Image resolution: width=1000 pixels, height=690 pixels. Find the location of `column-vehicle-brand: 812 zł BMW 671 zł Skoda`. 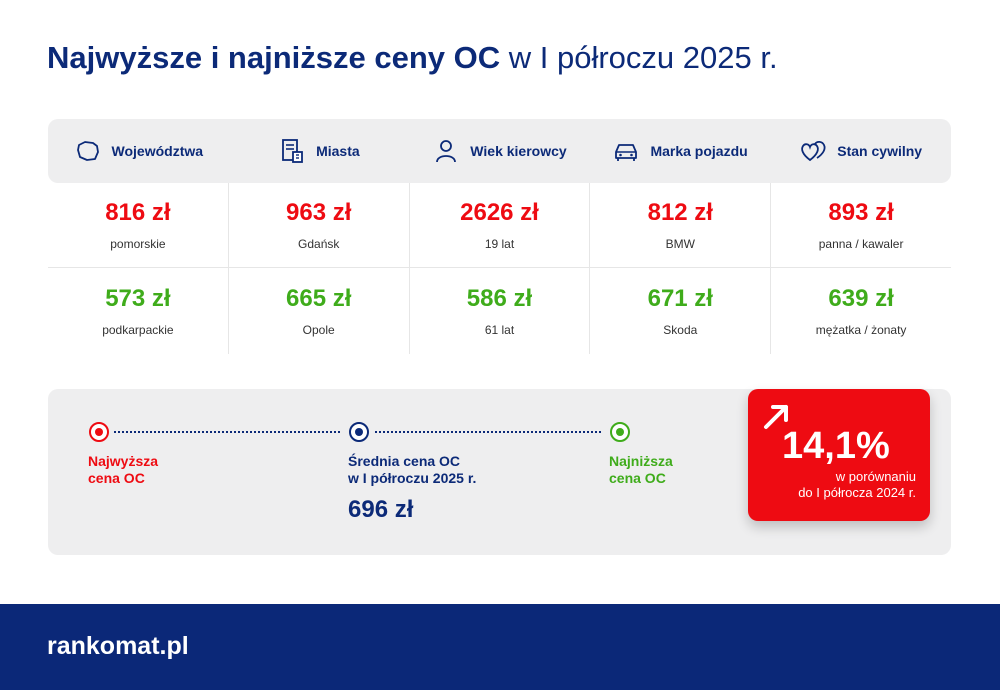

column-vehicle-brand: 812 zł BMW 671 zł Skoda is located at coordinates (681, 268).